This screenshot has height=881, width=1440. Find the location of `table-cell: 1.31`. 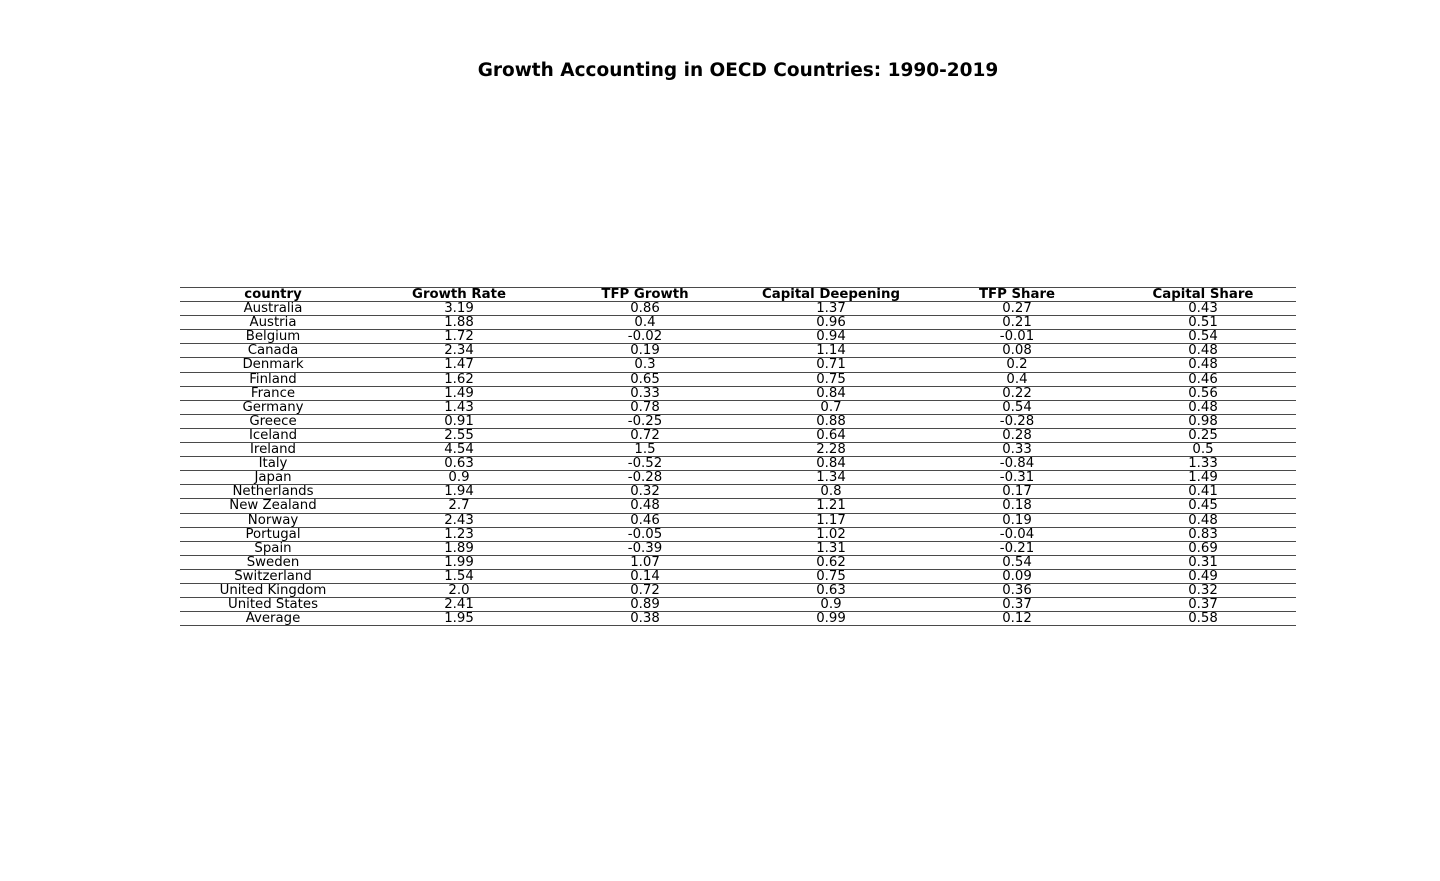

table-cell: 1.31 is located at coordinates (831, 548).